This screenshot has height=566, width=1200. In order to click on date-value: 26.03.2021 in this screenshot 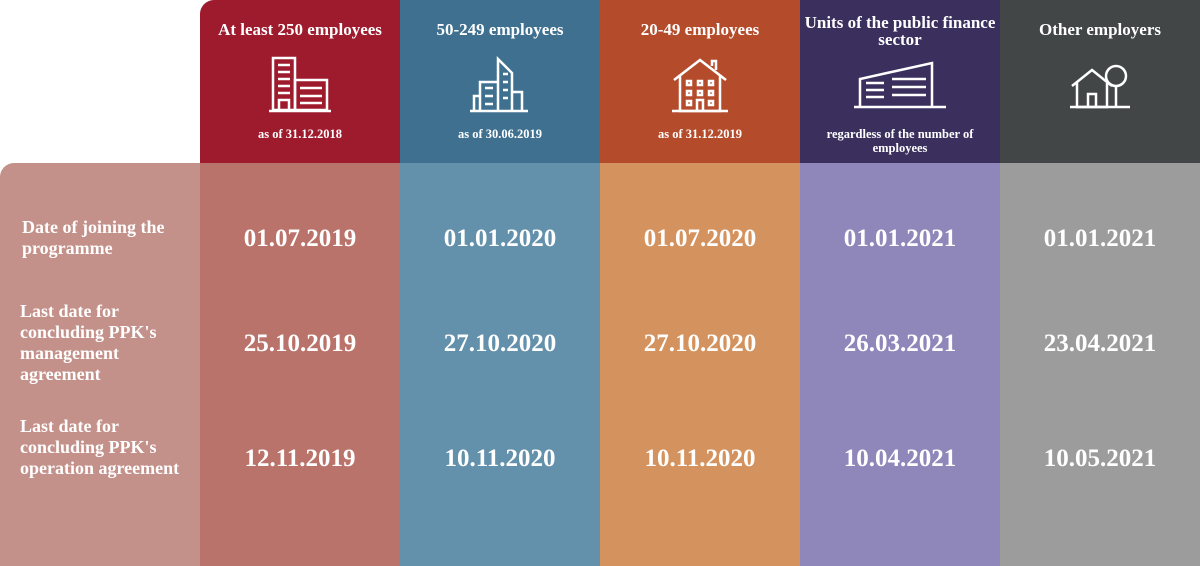, I will do `click(900, 343)`.